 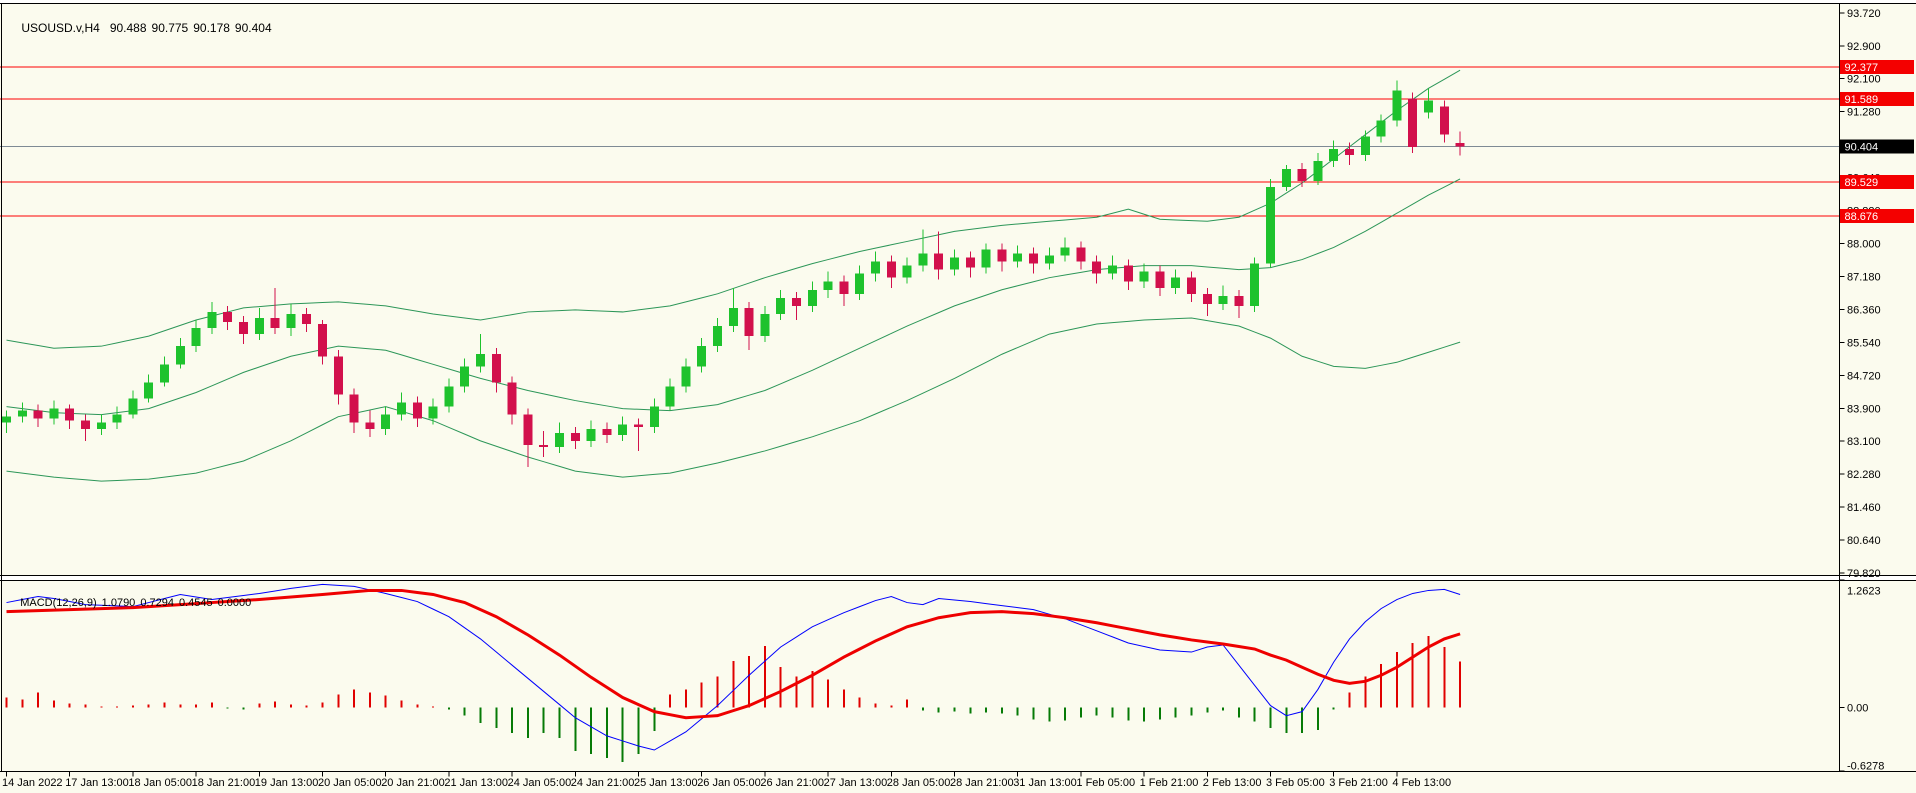 What do you see at coordinates (476, 783) in the screenshot?
I see `time-axis-label: 21 Jan 13:00` at bounding box center [476, 783].